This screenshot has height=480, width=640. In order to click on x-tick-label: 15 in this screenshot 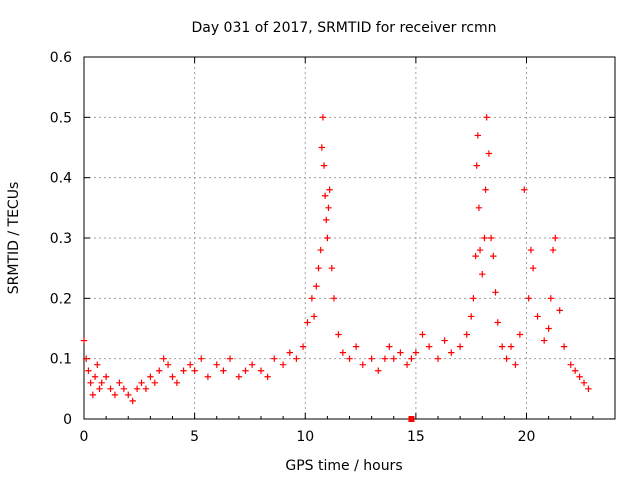, I will do `click(416, 437)`.